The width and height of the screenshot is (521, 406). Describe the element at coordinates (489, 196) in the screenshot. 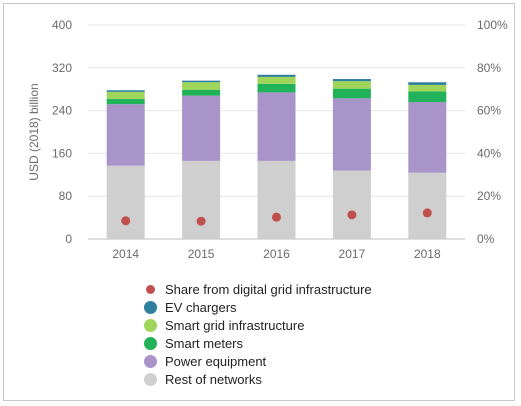

I see `y2-tick-label: 20%` at that location.